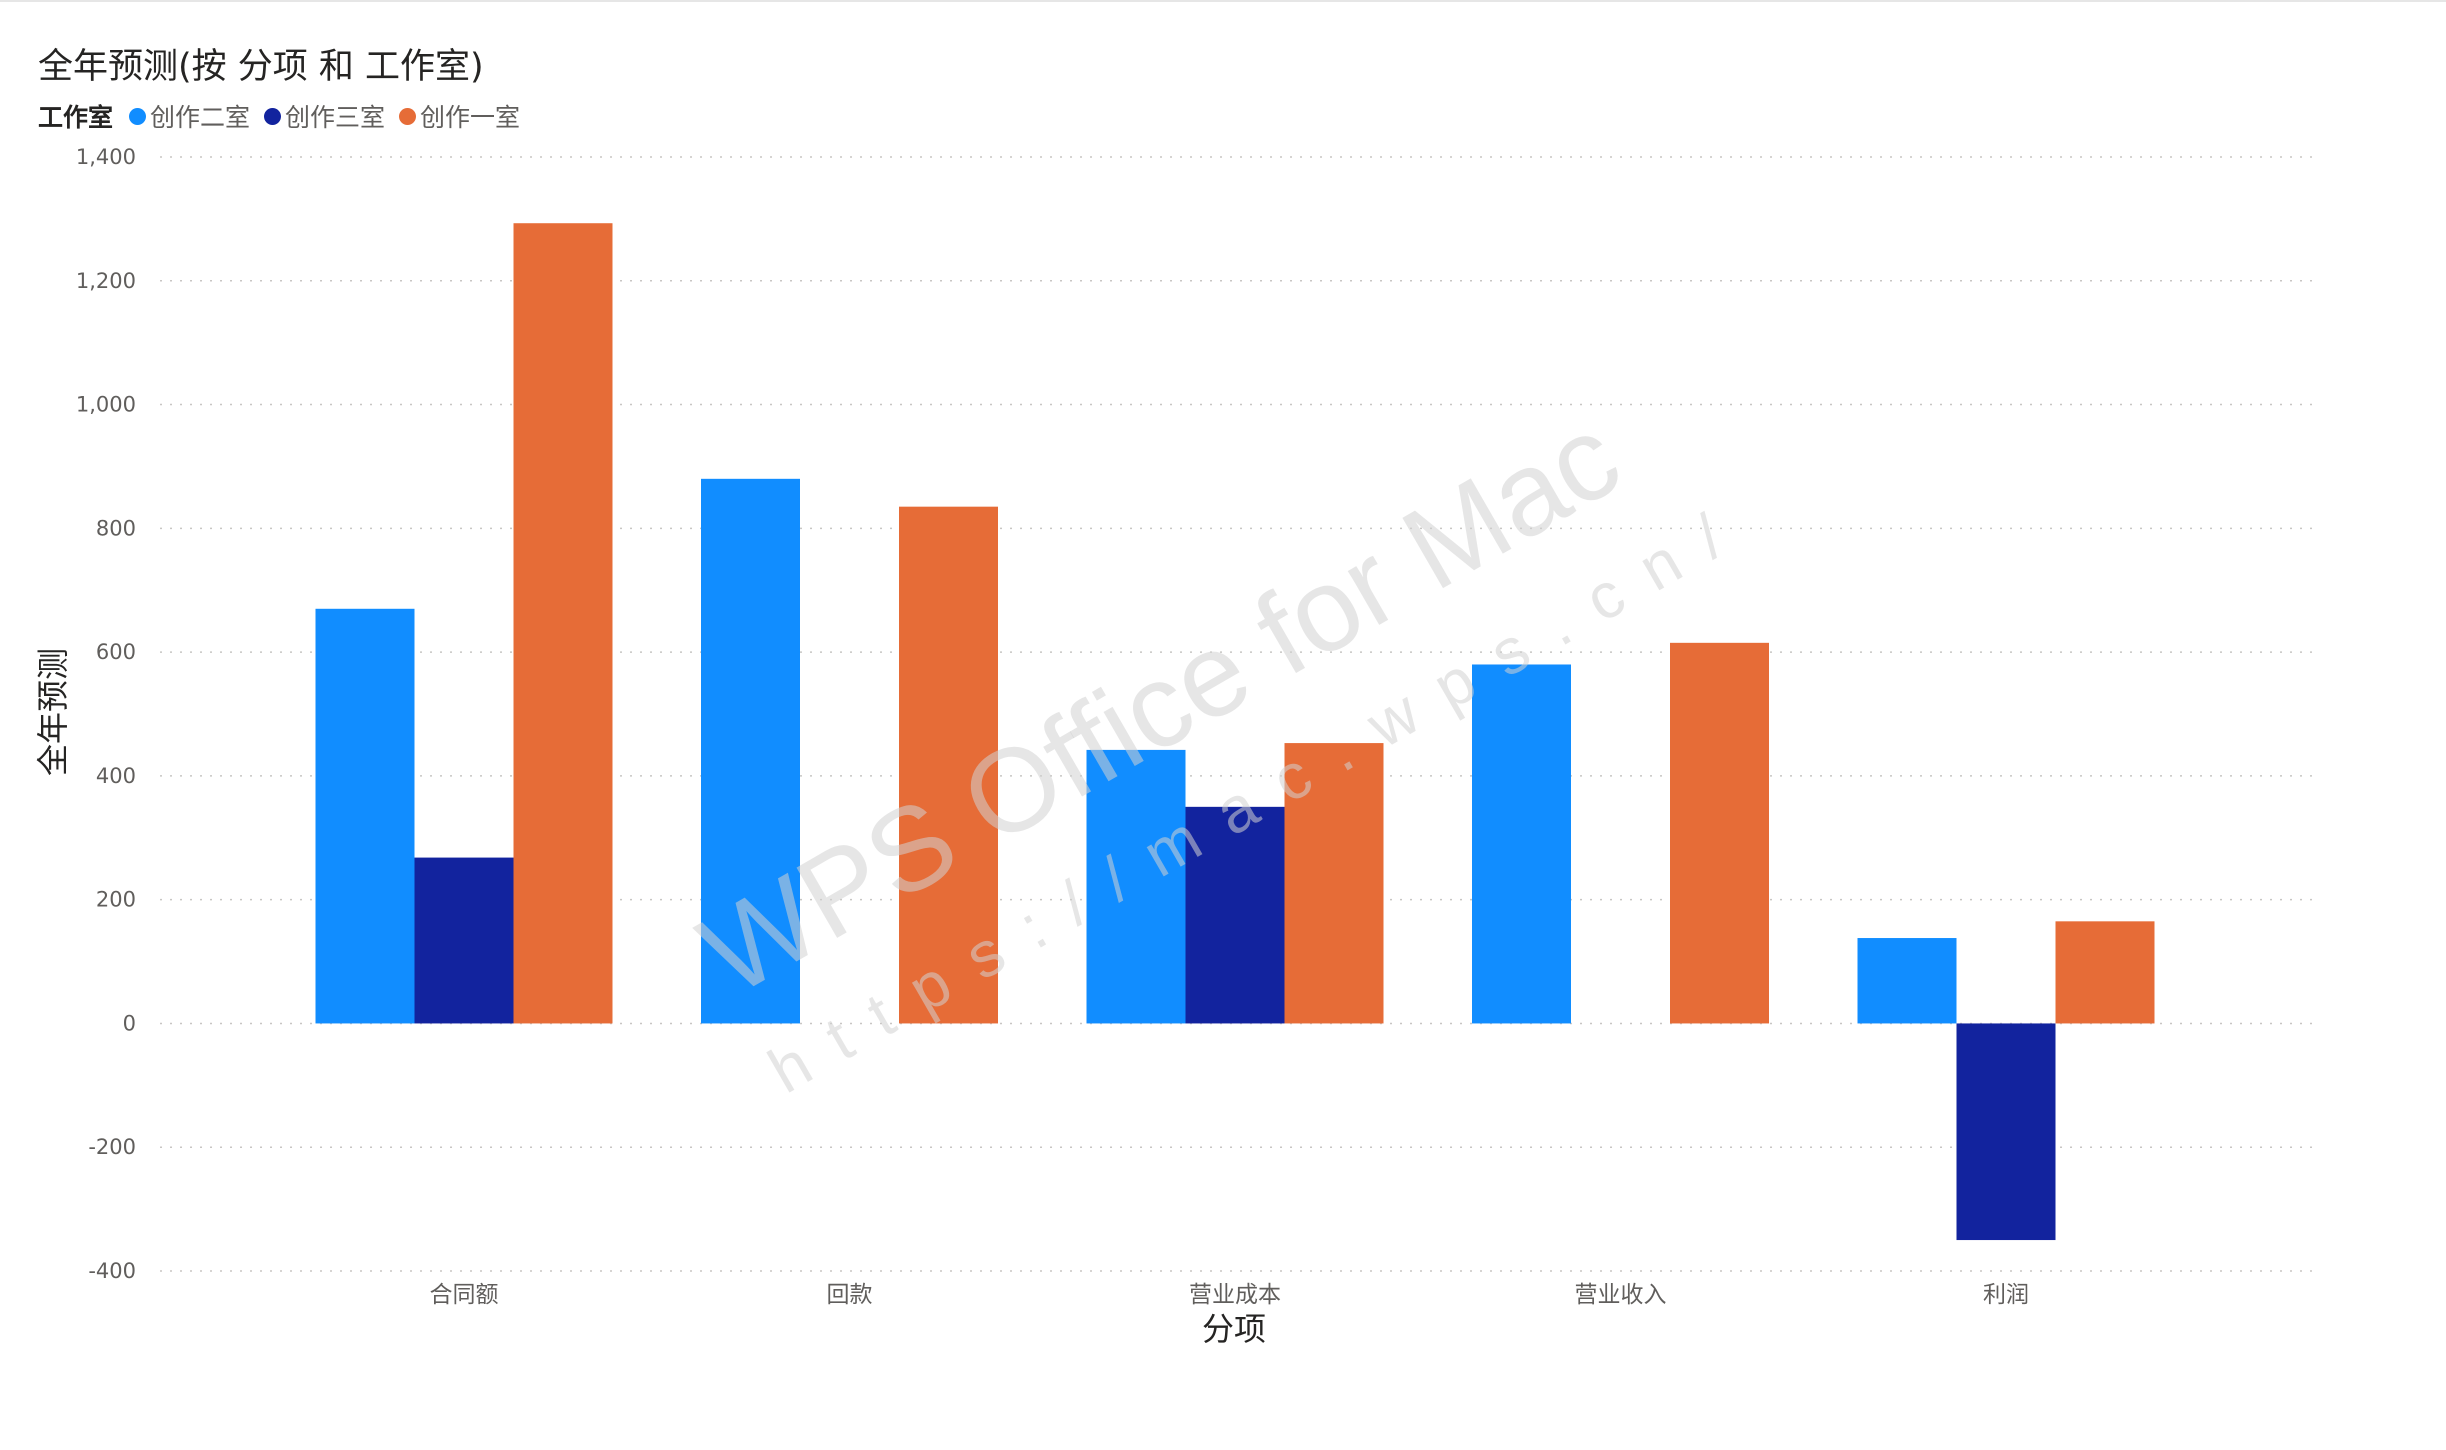 This screenshot has height=1450, width=2446. Describe the element at coordinates (106, 281) in the screenshot. I see `y-tick-label: 1,200` at that location.